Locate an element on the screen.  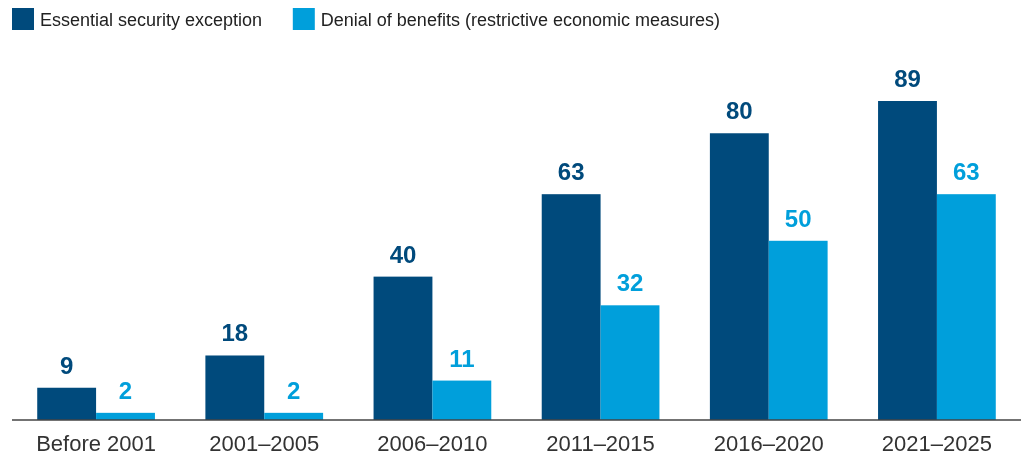
data-label: 32 is located at coordinates (630, 283).